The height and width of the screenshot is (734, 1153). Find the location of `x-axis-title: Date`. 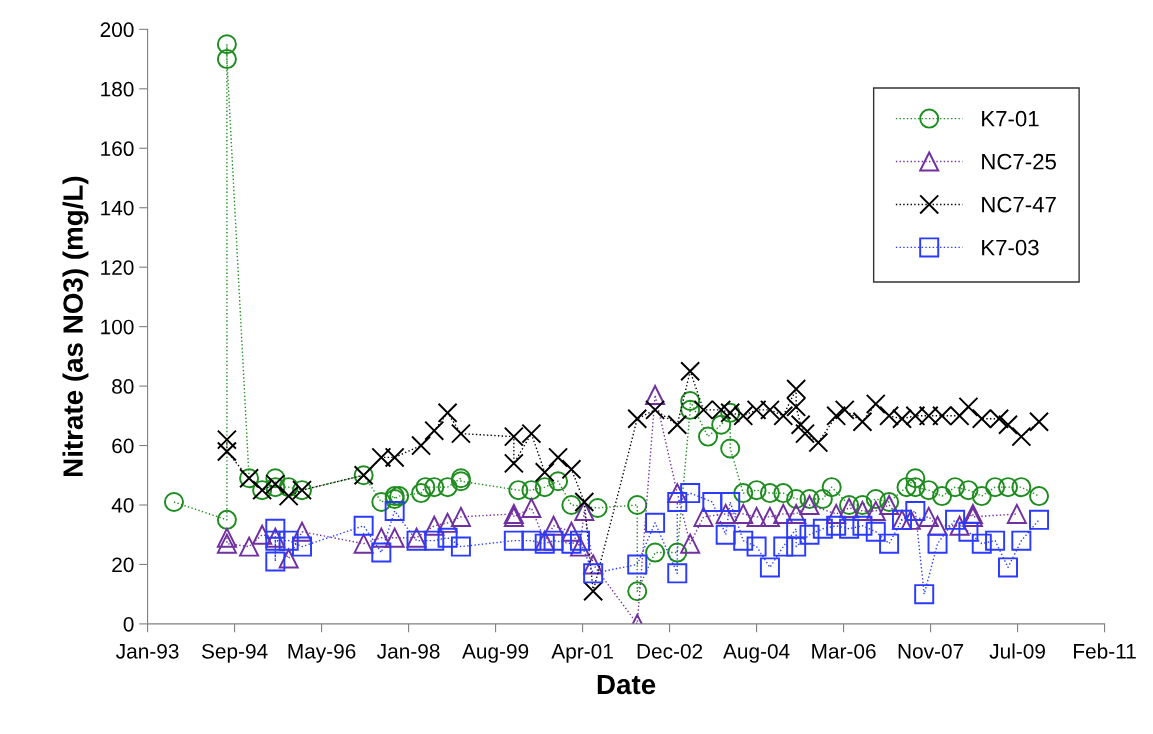

x-axis-title: Date is located at coordinates (626, 684).